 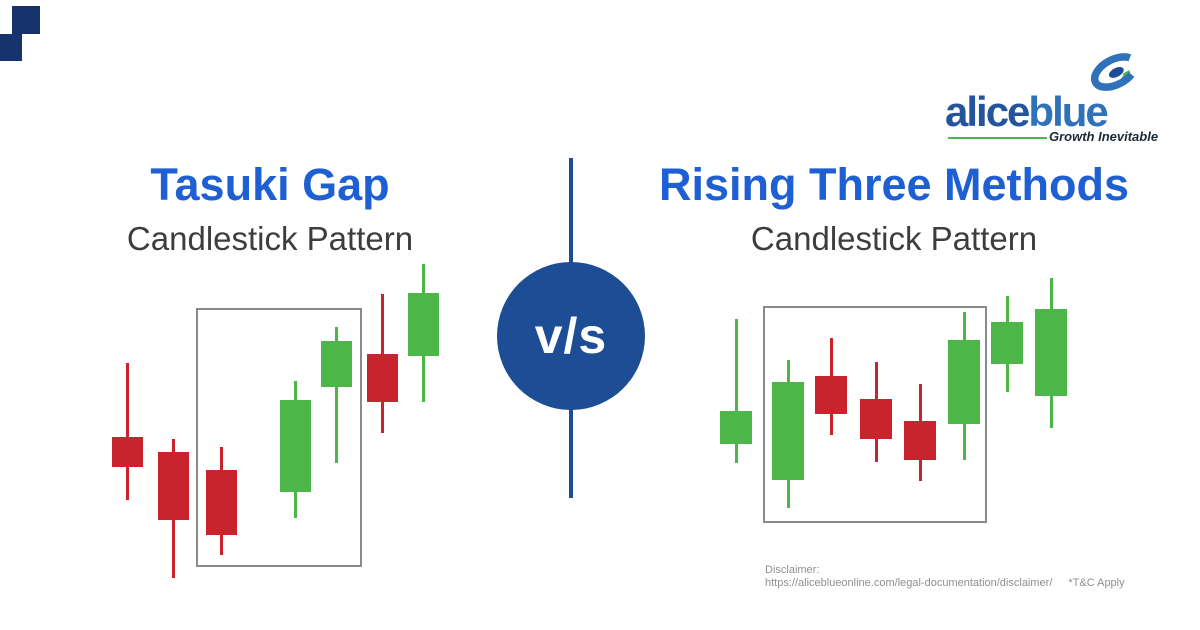 I want to click on vs-label: v/s, so click(x=571, y=336).